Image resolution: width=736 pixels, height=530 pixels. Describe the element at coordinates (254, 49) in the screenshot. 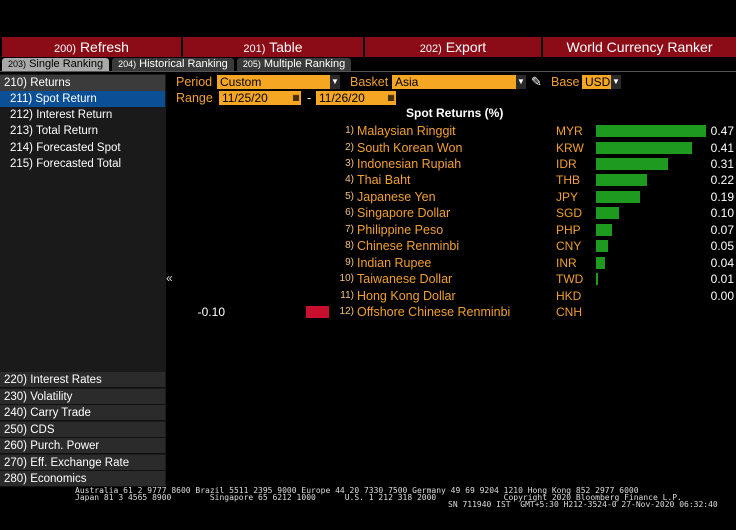

I see `table-number: 201)` at that location.